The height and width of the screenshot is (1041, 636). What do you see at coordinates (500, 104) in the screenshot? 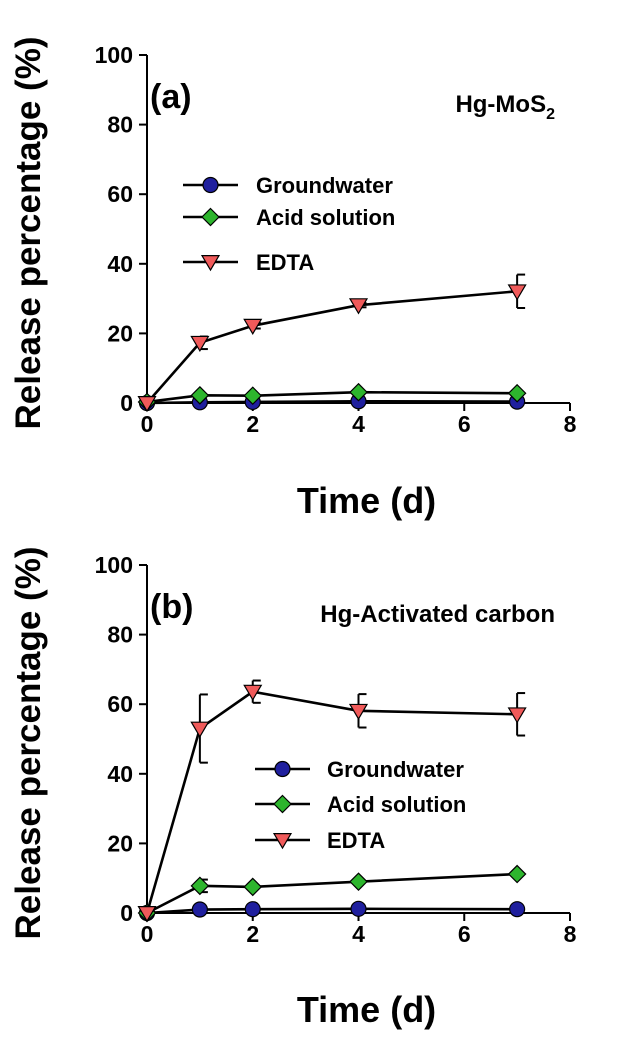
I see `chart-title-main: Hg-MoS` at bounding box center [500, 104].